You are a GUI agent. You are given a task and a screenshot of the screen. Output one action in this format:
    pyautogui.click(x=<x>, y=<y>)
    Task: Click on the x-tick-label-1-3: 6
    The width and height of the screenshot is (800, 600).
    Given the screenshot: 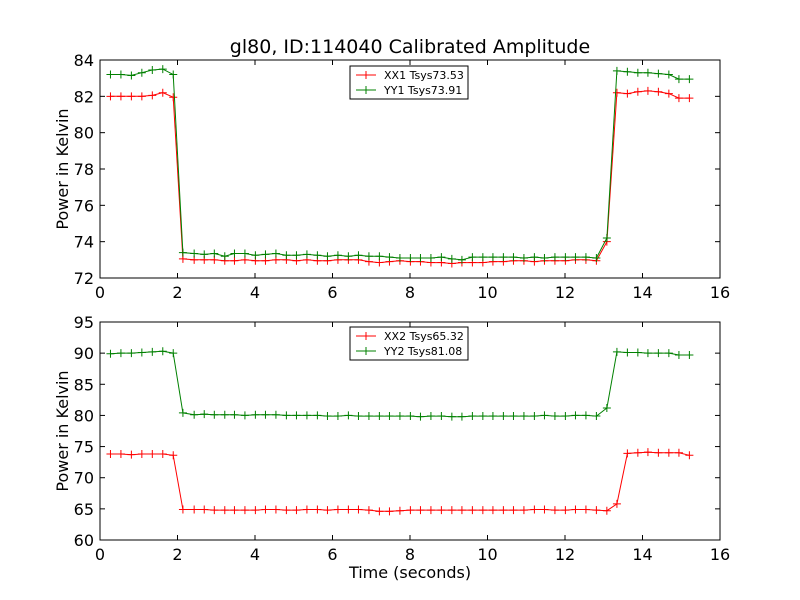 What is the action you would take?
    pyautogui.click(x=332, y=292)
    